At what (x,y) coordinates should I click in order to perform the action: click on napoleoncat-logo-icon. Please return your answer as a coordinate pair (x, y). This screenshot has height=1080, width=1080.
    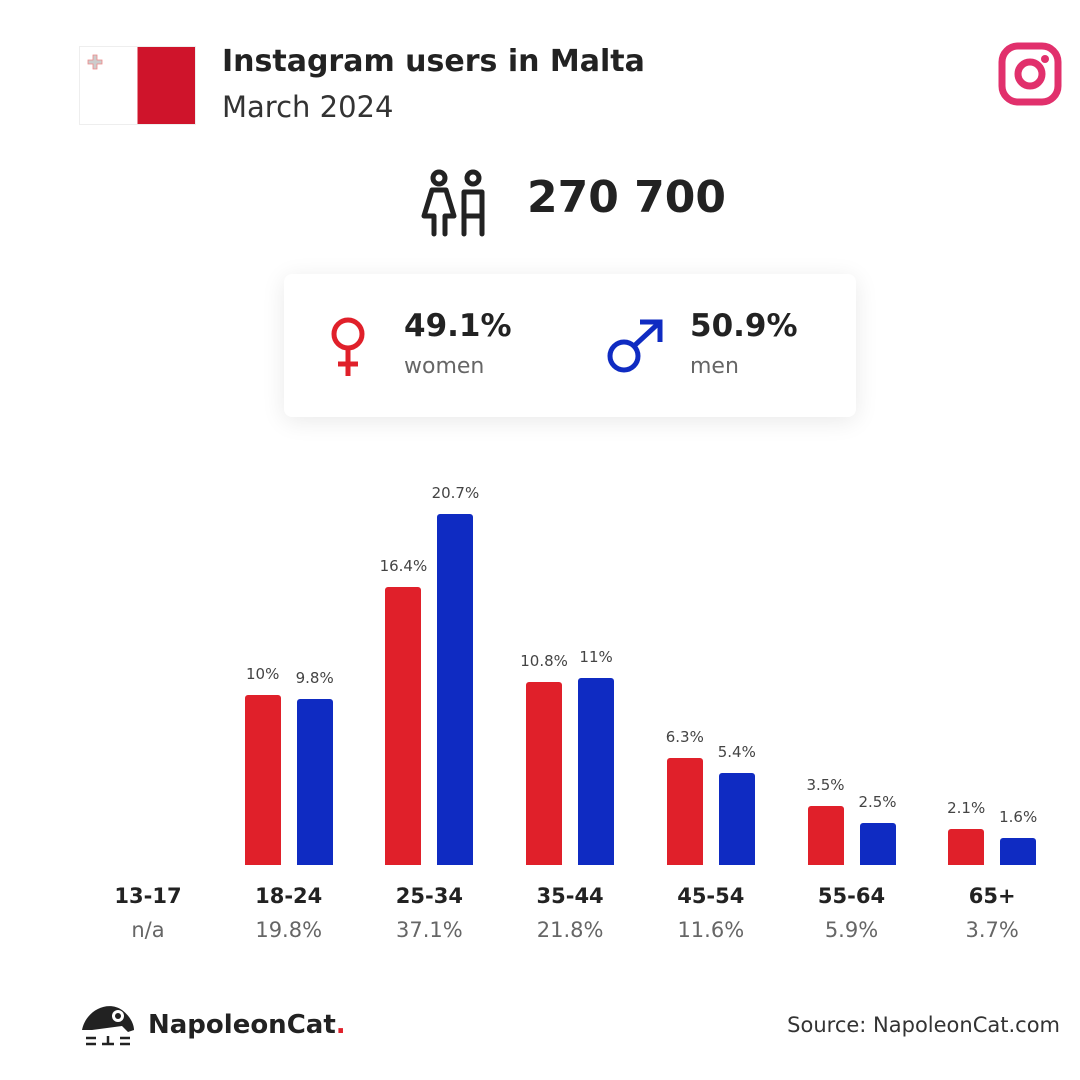
    Looking at the image, I should click on (108, 1026).